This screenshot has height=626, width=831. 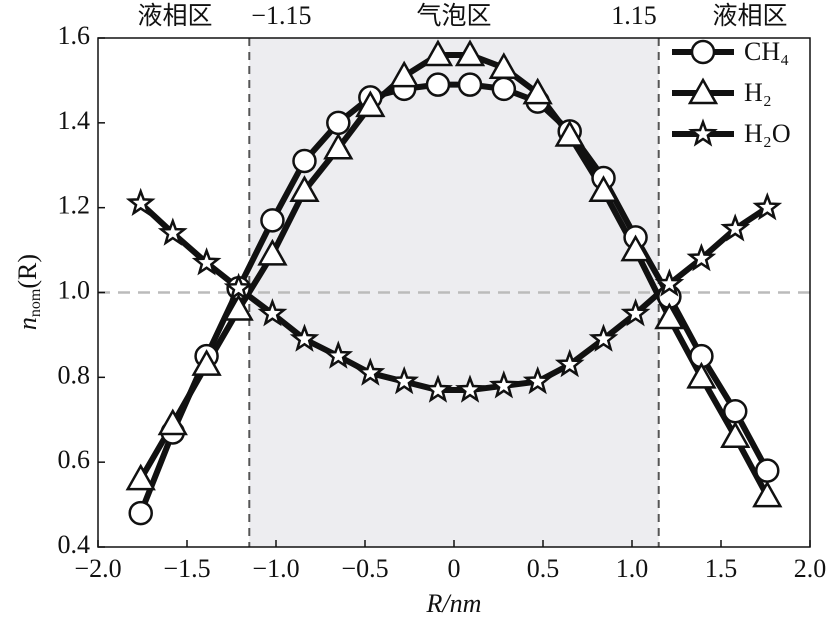 I want to click on y-tick-label: 1.4, so click(x=74, y=120).